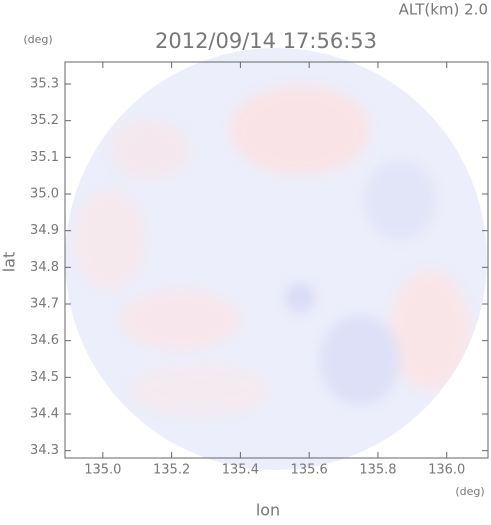 The image size is (491, 525). What do you see at coordinates (44, 414) in the screenshot?
I see `y-tick-label: 34.4` at bounding box center [44, 414].